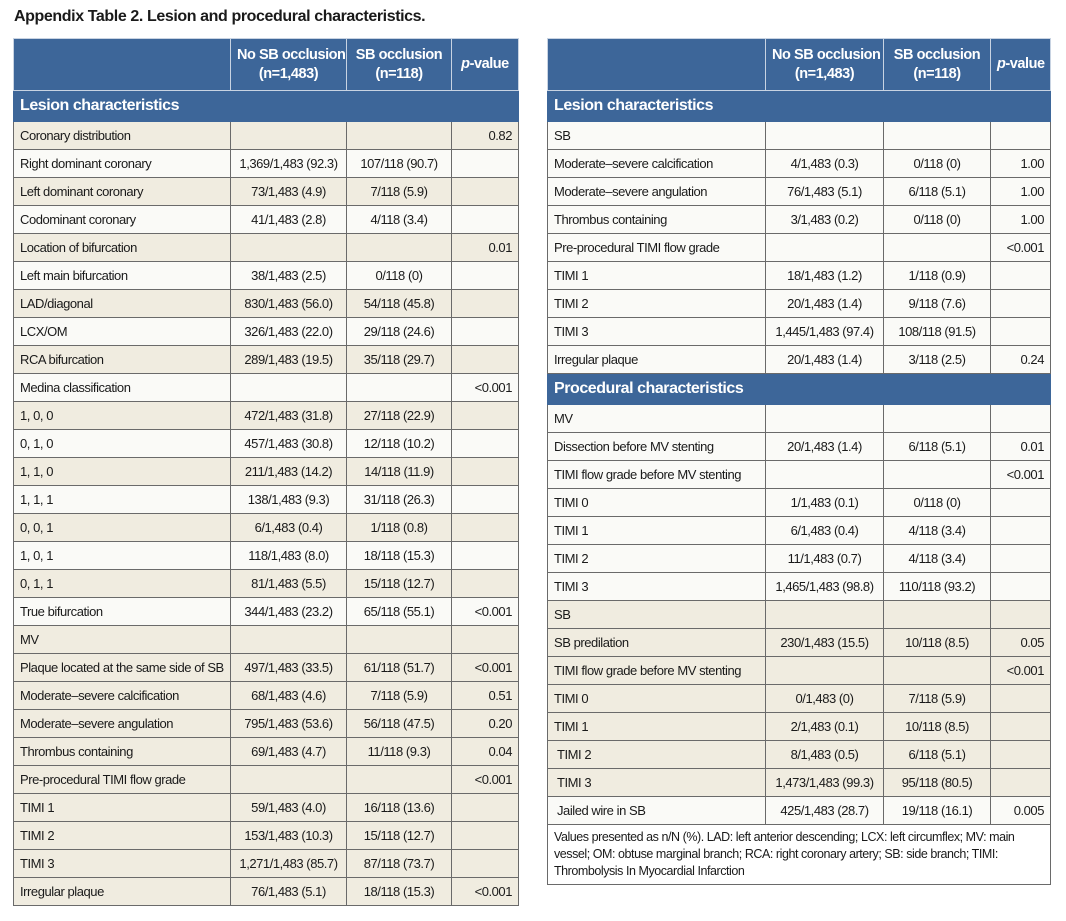 The height and width of the screenshot is (921, 1066). What do you see at coordinates (288, 555) in the screenshot?
I see `no-sb-occlusion-value: 118/1,483 (8.0)` at bounding box center [288, 555].